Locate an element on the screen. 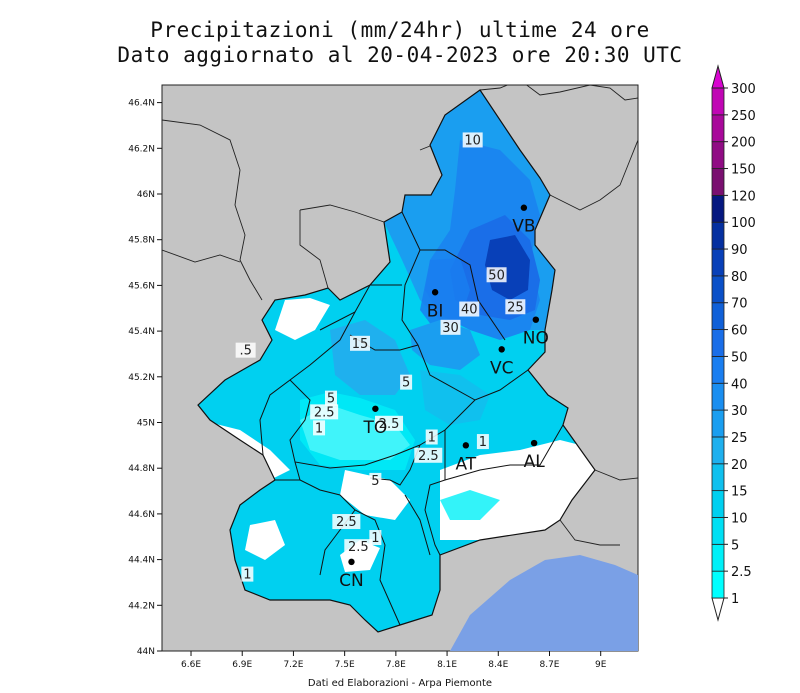 The width and height of the screenshot is (800, 693). colorbar-label: 5 is located at coordinates (735, 545).